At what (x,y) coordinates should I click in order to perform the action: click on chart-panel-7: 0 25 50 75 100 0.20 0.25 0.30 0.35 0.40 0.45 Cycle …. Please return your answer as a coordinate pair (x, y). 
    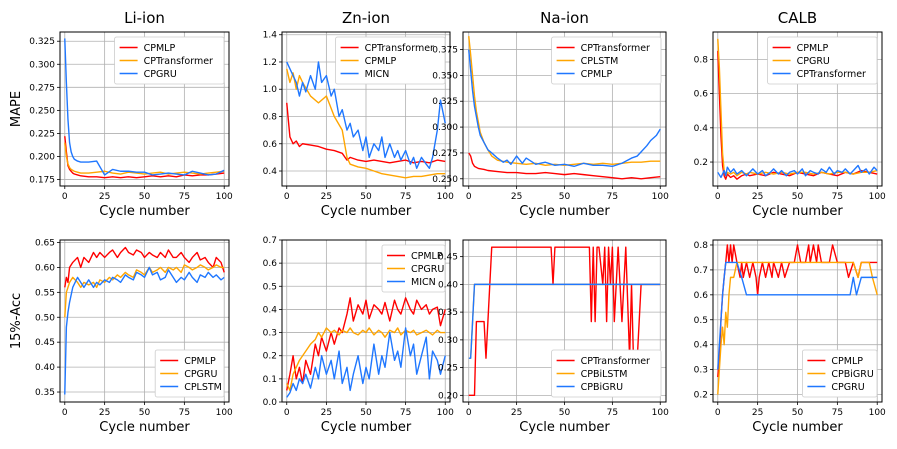
    Looking at the image, I should click on (553, 337).